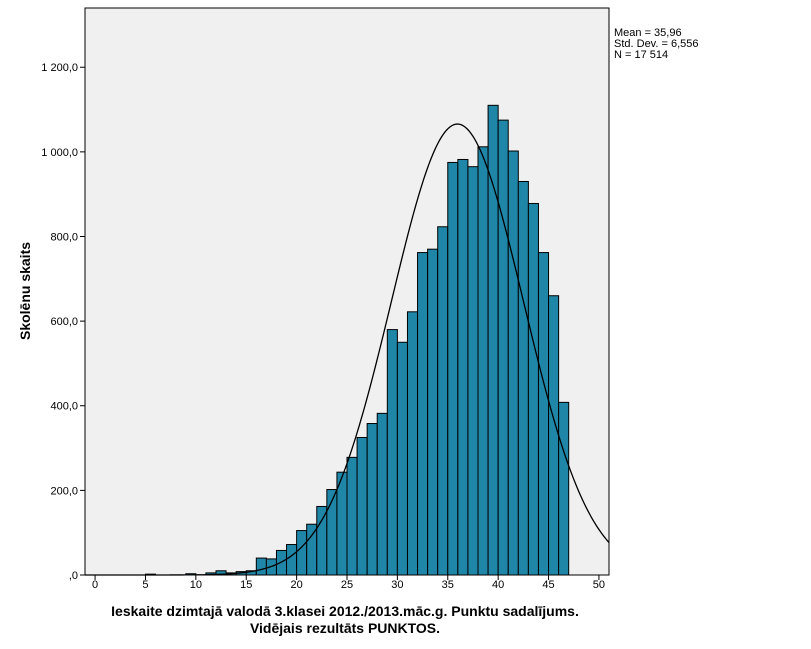  Describe the element at coordinates (25, 291) in the screenshot. I see `y-axis-title: Skolēnu skaits` at that location.